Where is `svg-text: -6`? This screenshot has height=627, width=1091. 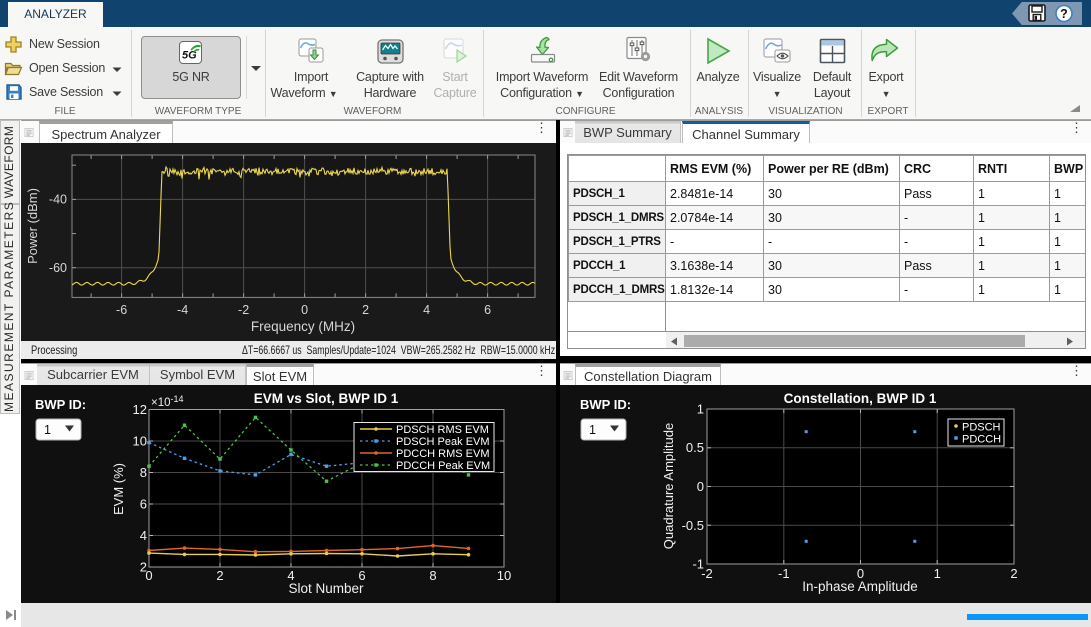
svg-text: -6 is located at coordinates (121, 310).